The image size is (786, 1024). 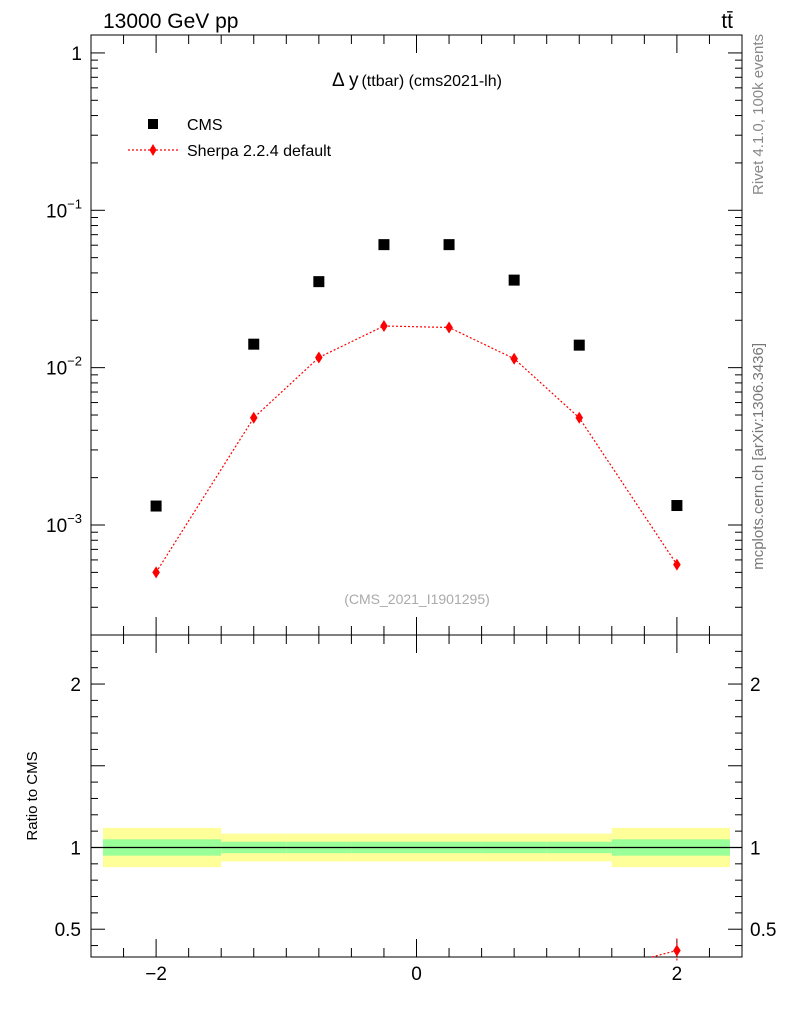 I want to click on main-y-tick-label: 10⁻², so click(x=64, y=367).